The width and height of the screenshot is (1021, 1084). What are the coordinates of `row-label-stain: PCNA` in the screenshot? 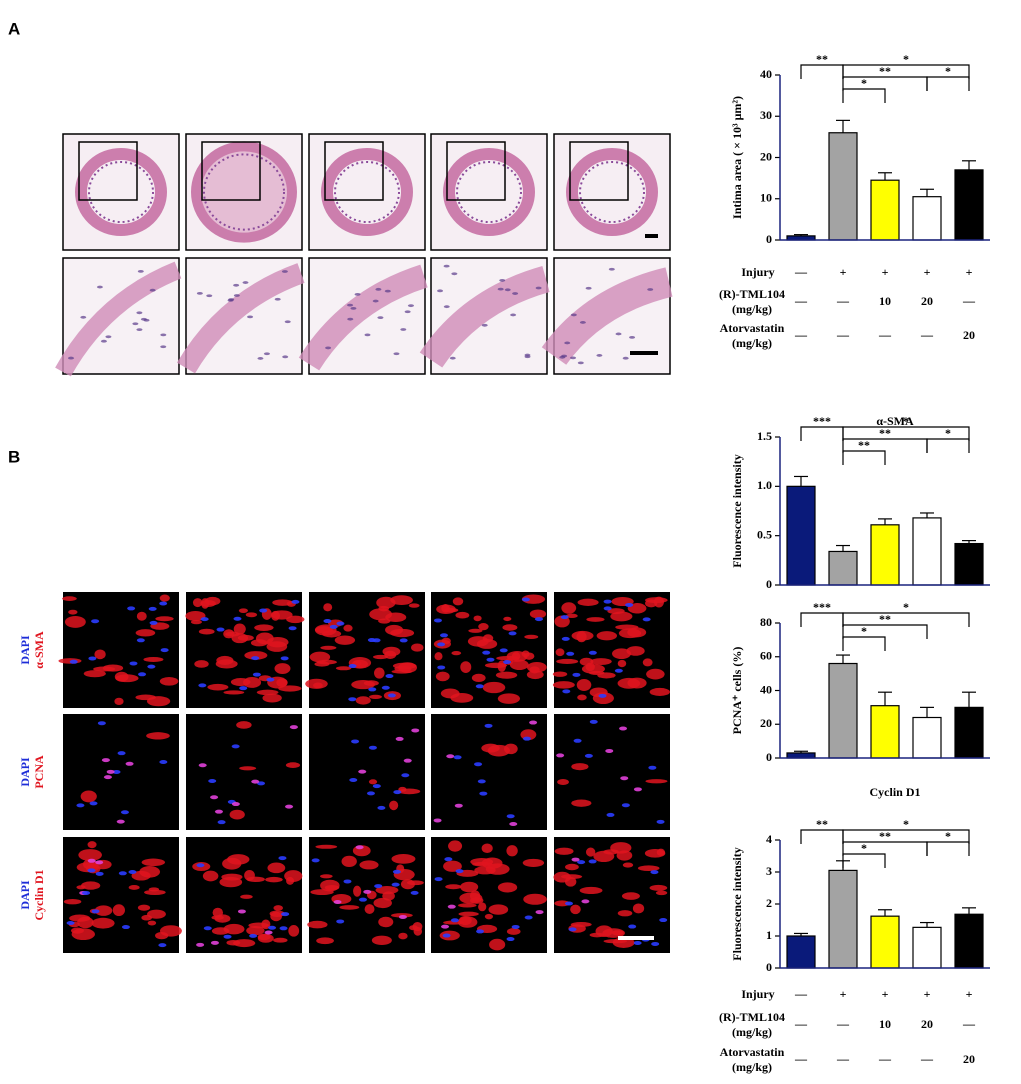 It's located at (39, 772).